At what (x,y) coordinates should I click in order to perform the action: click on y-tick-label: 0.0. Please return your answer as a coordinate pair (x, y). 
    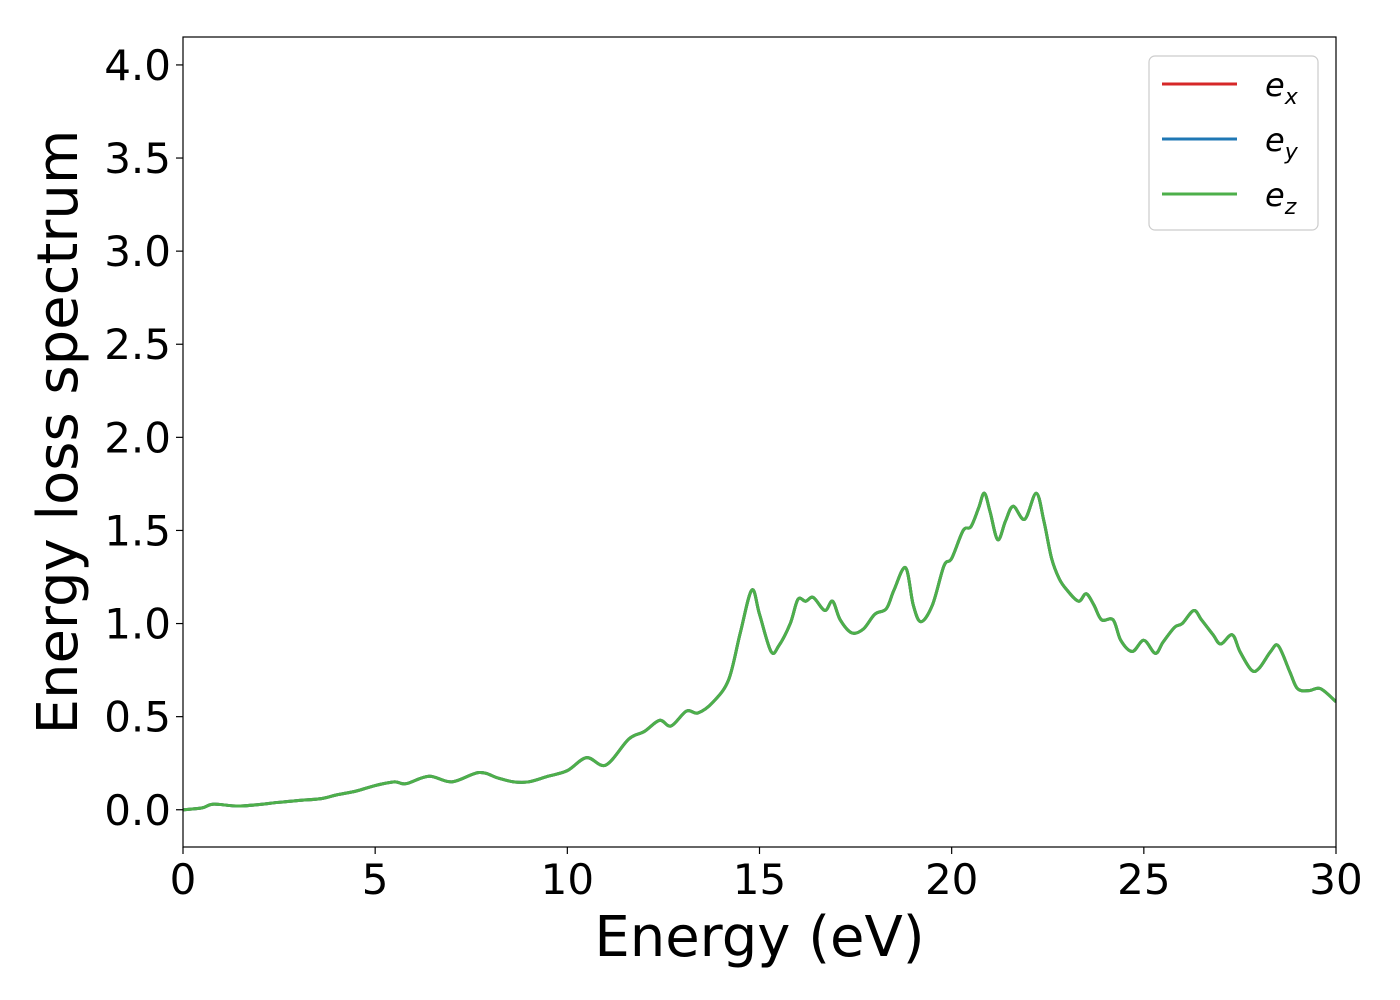
    Looking at the image, I should click on (137, 810).